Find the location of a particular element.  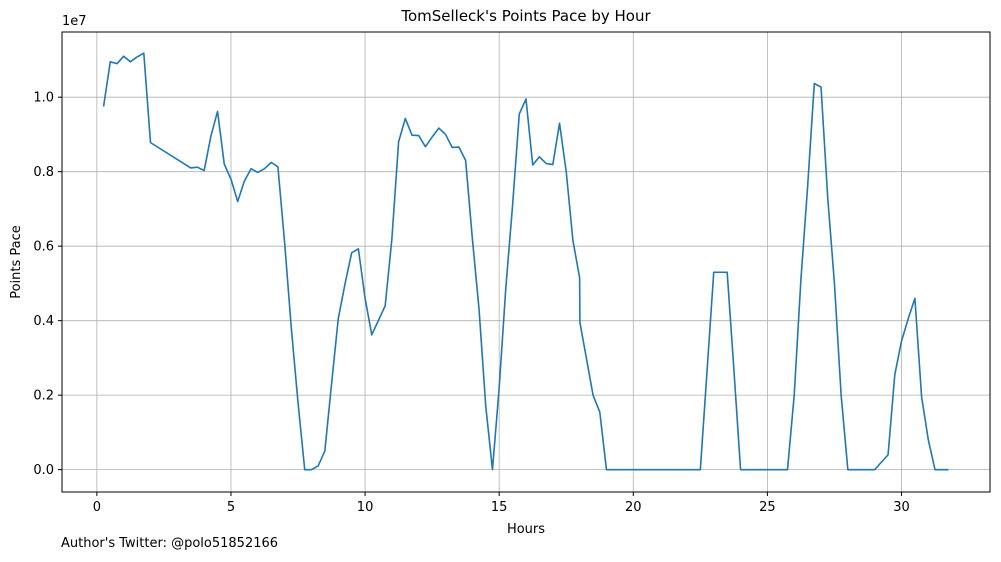

y-axis: 0.0 0.2 0.4 0.6 0.8 1.0 is located at coordinates (47, 284).